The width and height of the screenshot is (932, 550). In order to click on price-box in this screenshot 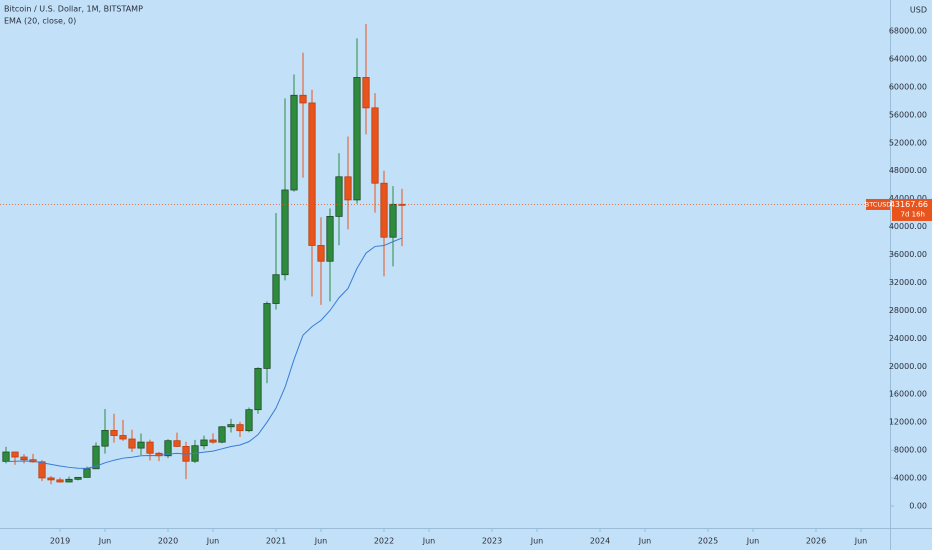, I will do `click(912, 209)`.